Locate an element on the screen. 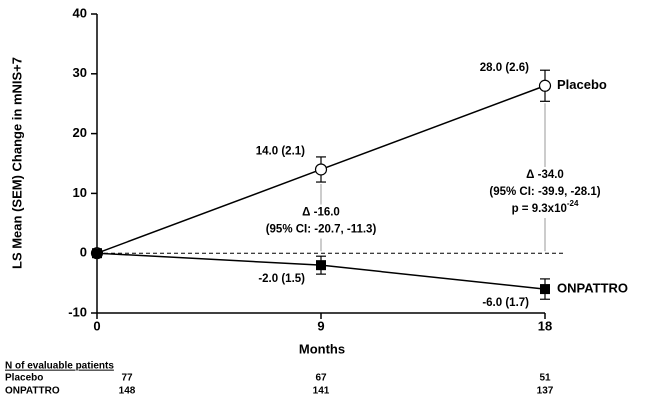 This screenshot has width=663, height=406. annotation: Δ -34.0 is located at coordinates (545, 175).